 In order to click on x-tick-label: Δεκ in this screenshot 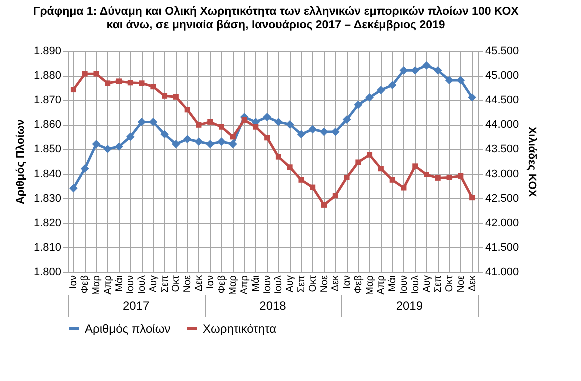, I will do `click(199, 283)`.